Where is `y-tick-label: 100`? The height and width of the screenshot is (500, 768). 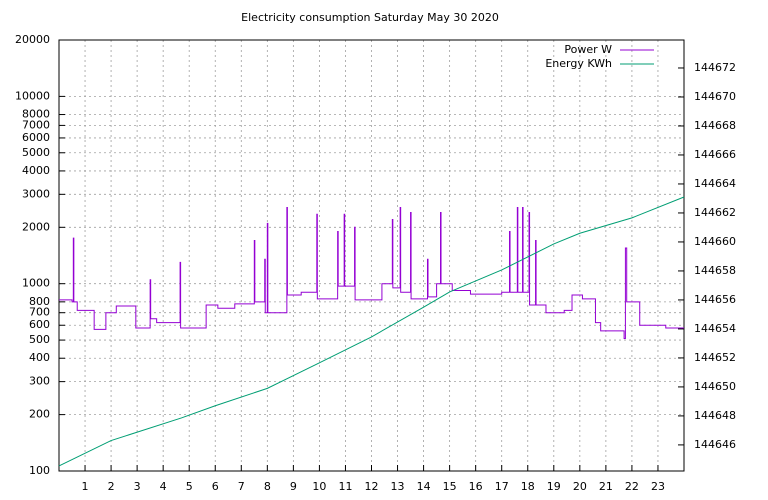
y-tick-label: 100 is located at coordinates (39, 470).